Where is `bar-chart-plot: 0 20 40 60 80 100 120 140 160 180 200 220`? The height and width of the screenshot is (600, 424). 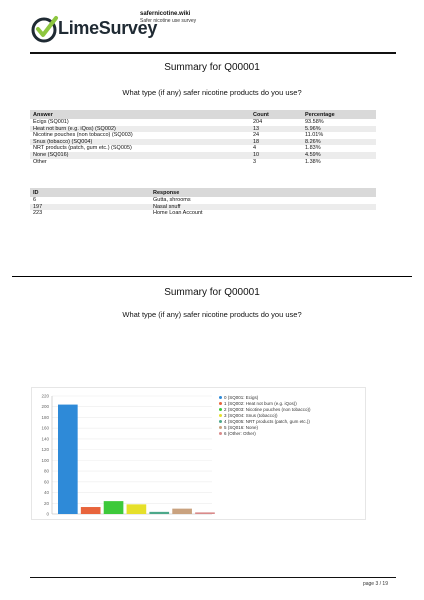 bar-chart-plot: 0 20 40 60 80 100 120 140 160 180 200 220 is located at coordinates (128, 455).